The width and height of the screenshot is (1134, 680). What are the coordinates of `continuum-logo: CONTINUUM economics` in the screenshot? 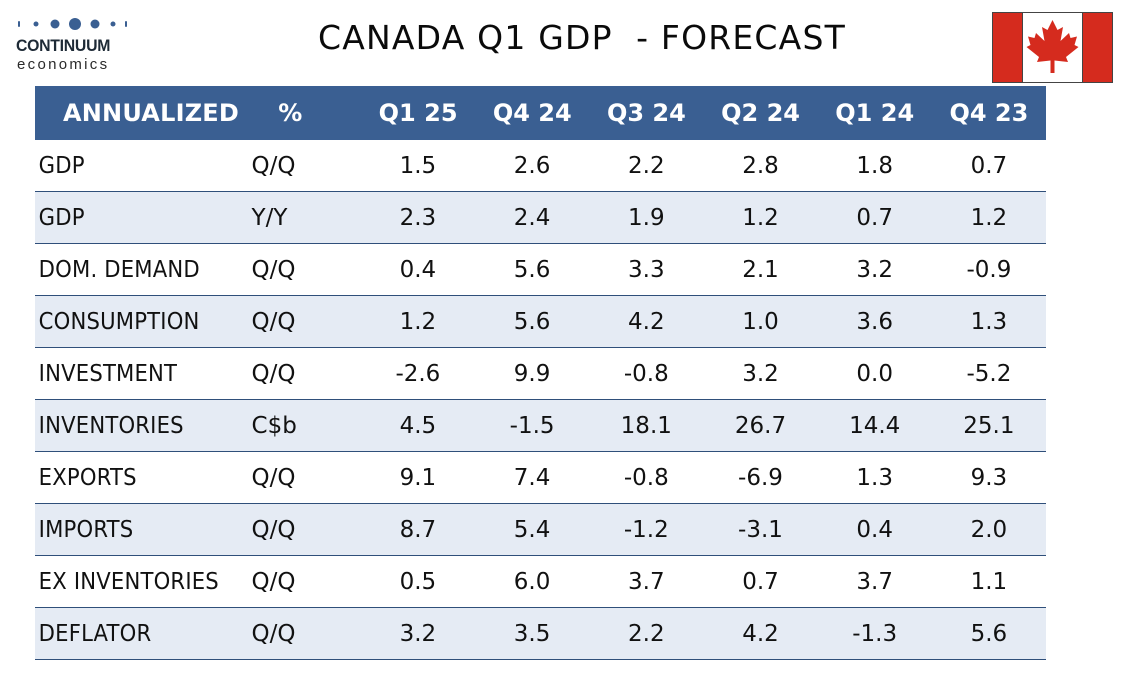 It's located at (74, 45).